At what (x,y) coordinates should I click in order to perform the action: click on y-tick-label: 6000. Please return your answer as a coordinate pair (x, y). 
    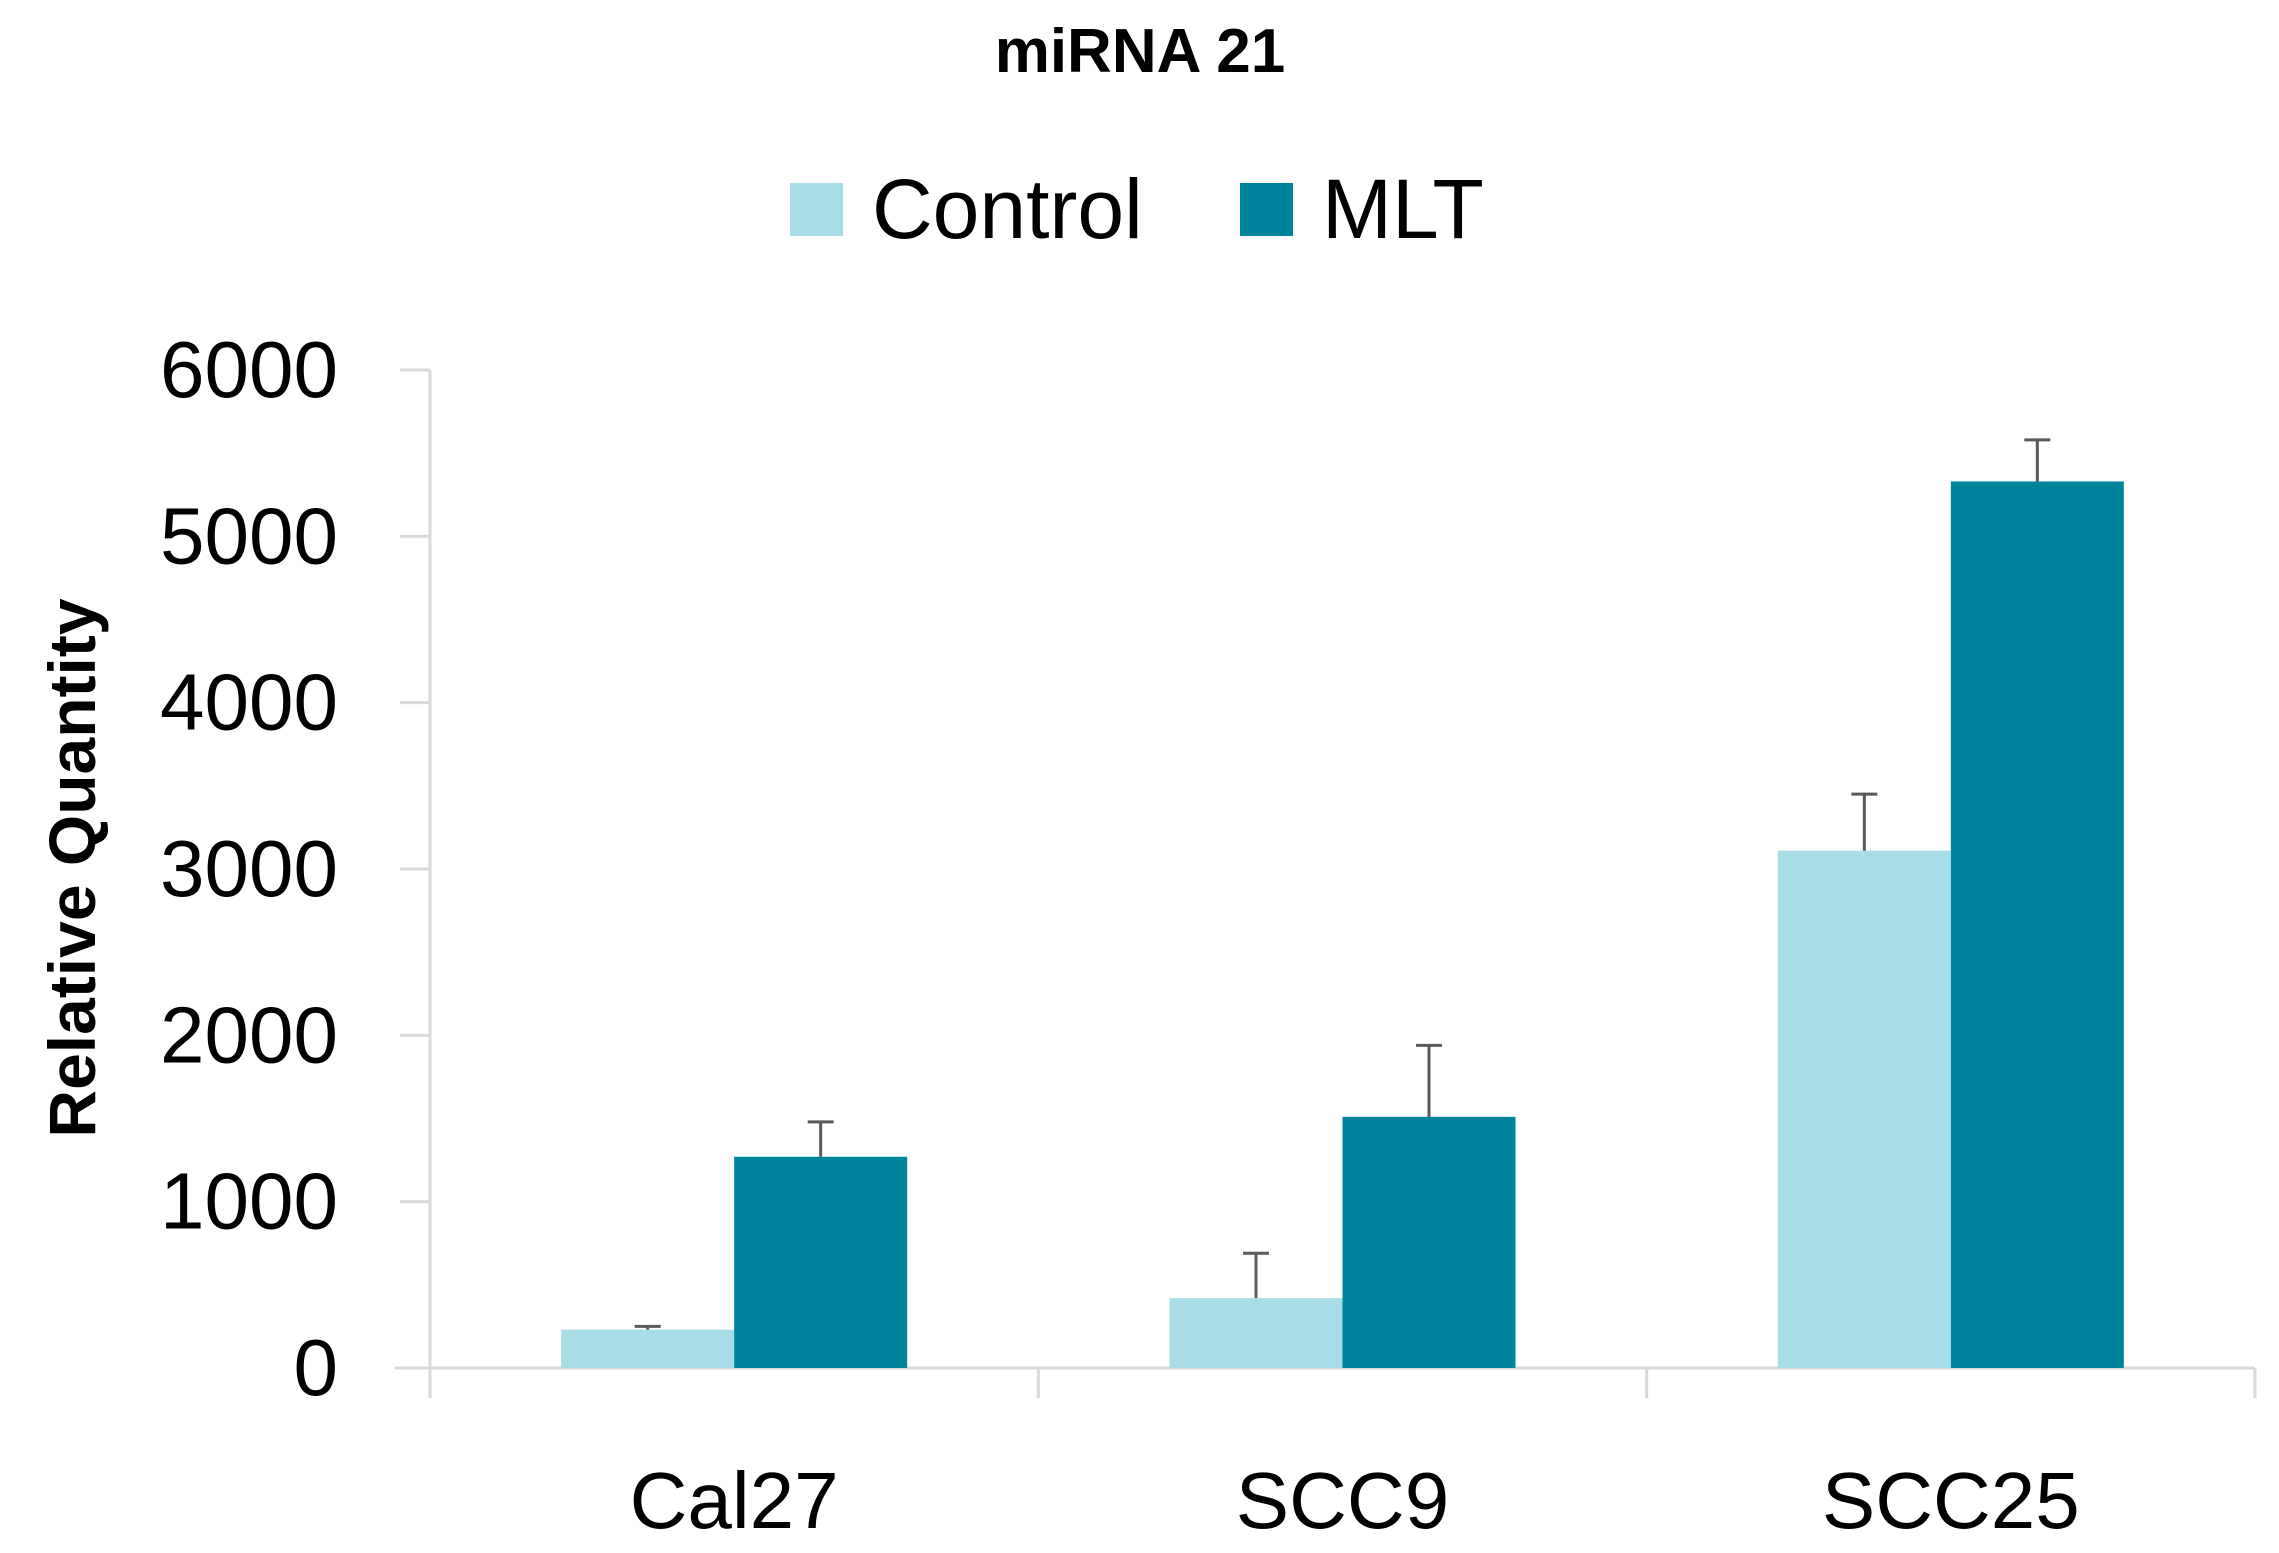
    Looking at the image, I should click on (249, 369).